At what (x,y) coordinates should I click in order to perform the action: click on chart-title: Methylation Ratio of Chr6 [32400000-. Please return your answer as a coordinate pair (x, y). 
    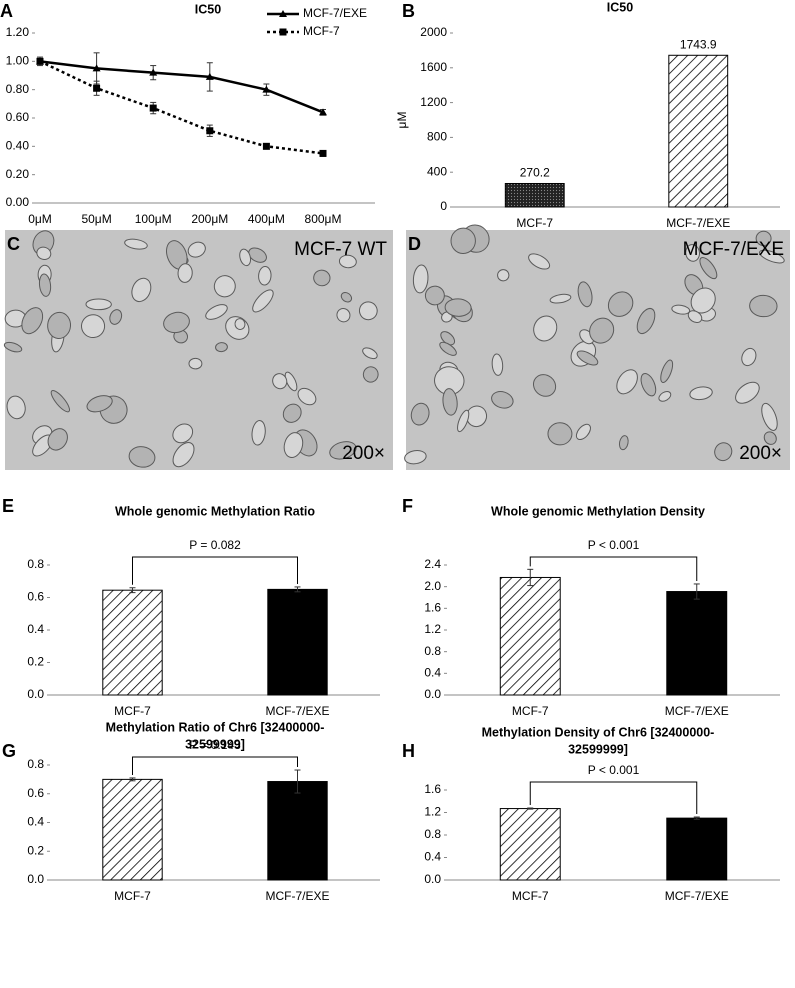
    Looking at the image, I should click on (215, 727).